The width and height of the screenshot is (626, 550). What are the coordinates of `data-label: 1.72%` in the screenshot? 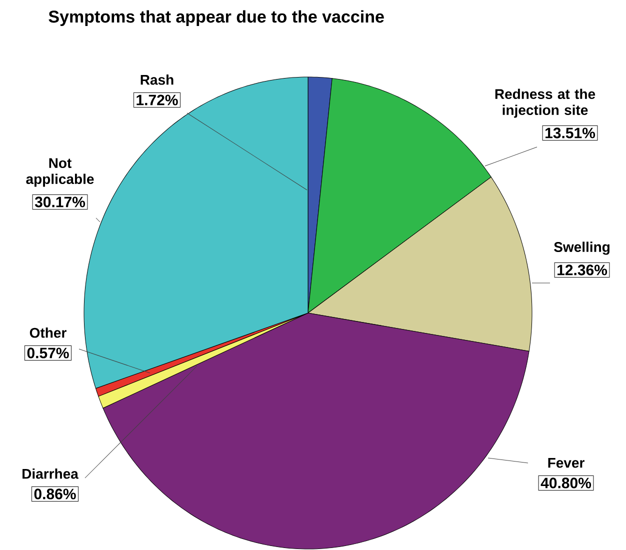 It's located at (157, 100).